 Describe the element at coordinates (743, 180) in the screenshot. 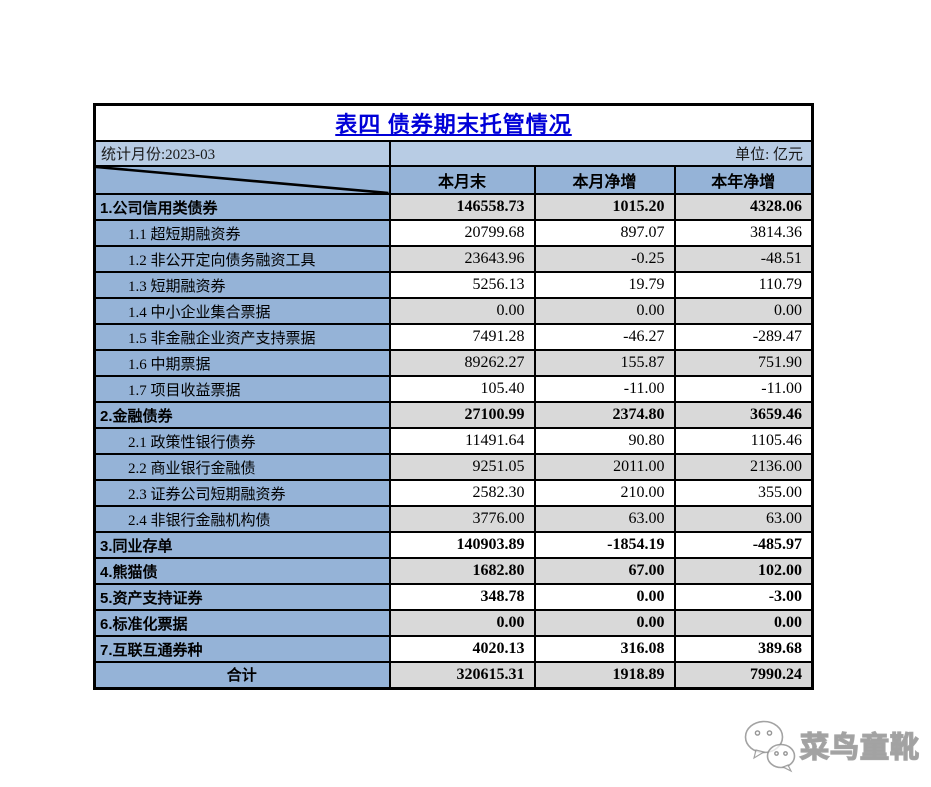

I see `col-header-year-net-increase: 本年净增` at that location.